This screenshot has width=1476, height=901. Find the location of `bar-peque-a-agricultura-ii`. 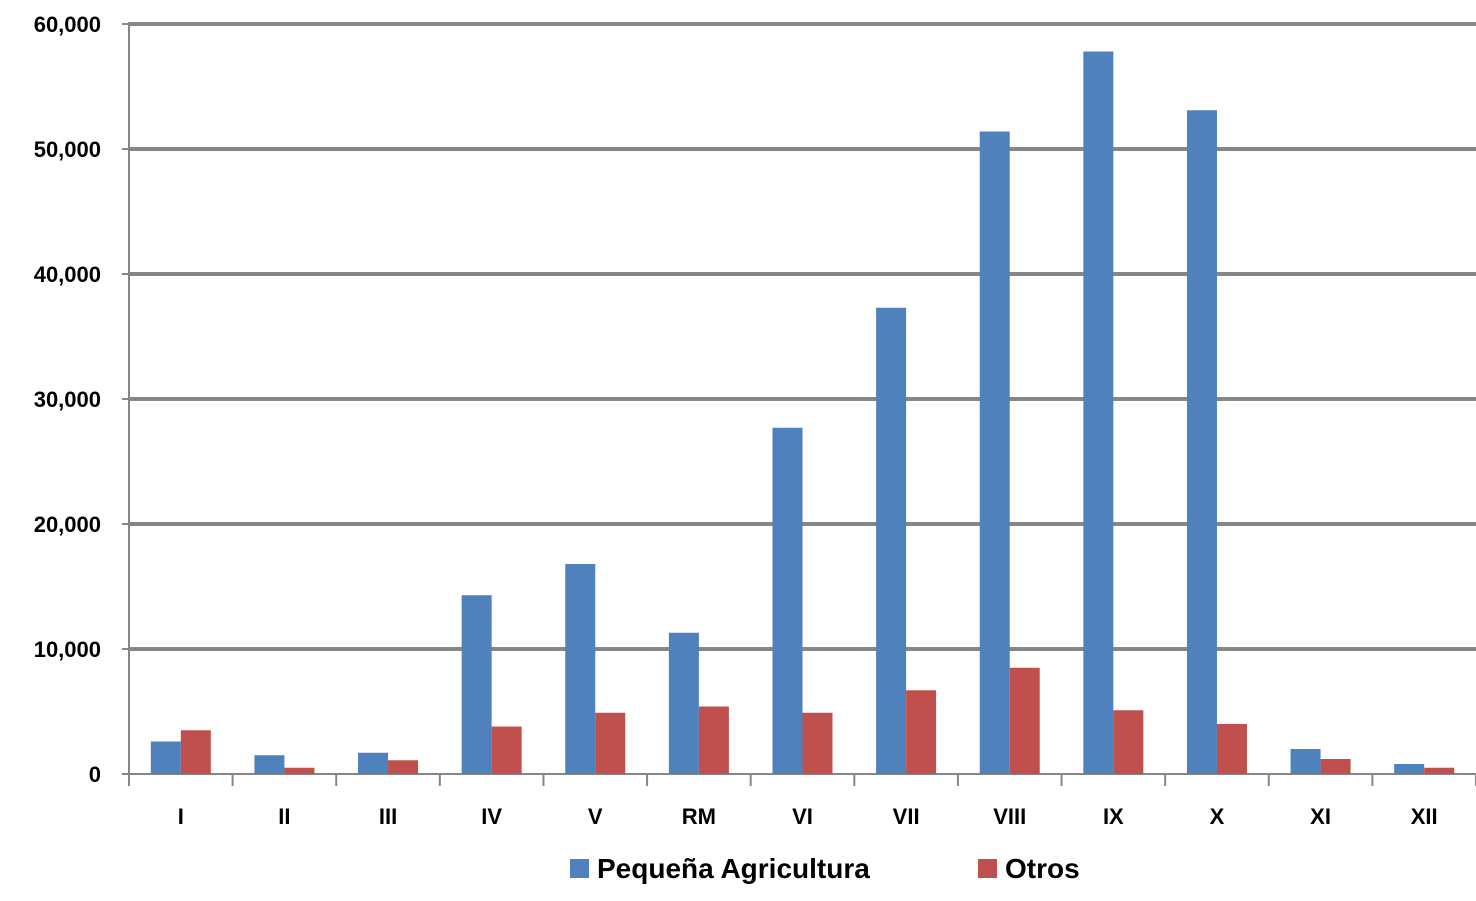

bar-peque-a-agricultura-ii is located at coordinates (269, 764).